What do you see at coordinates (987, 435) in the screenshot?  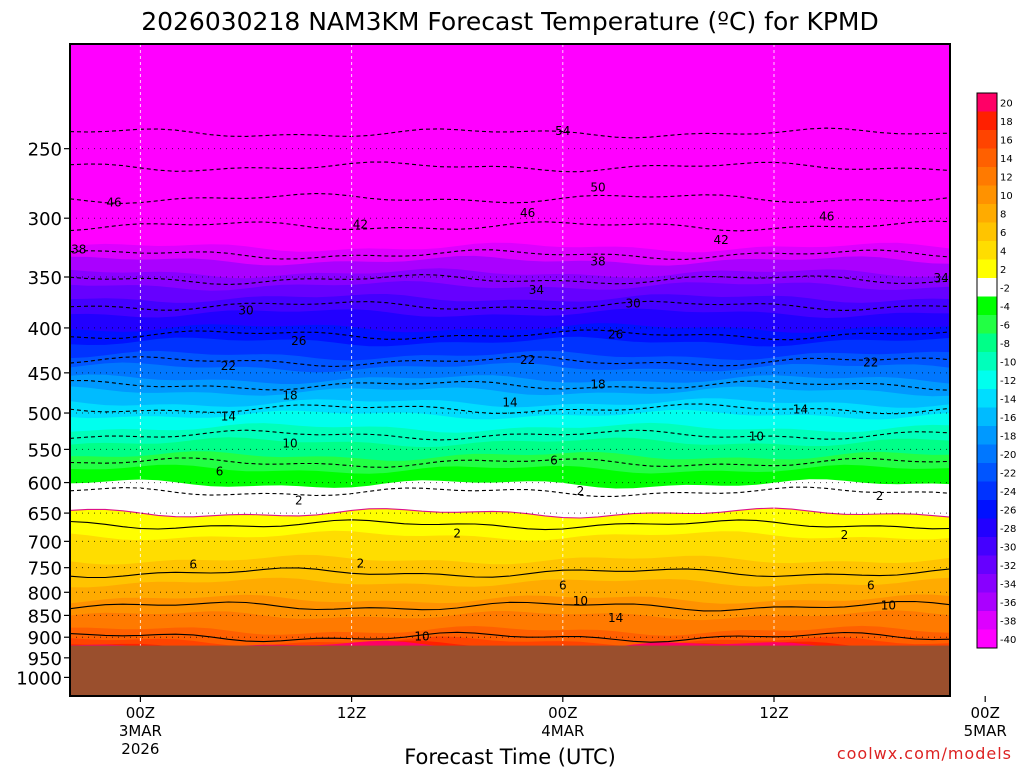 I see `colorbar-swatch--18` at bounding box center [987, 435].